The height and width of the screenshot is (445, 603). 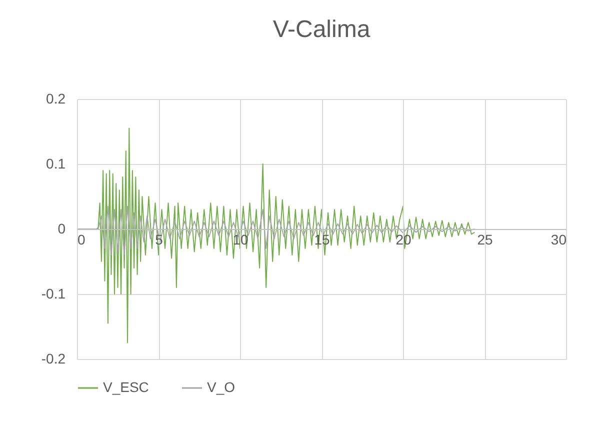 What do you see at coordinates (485, 240) in the screenshot?
I see `x-tick-label: 25` at bounding box center [485, 240].